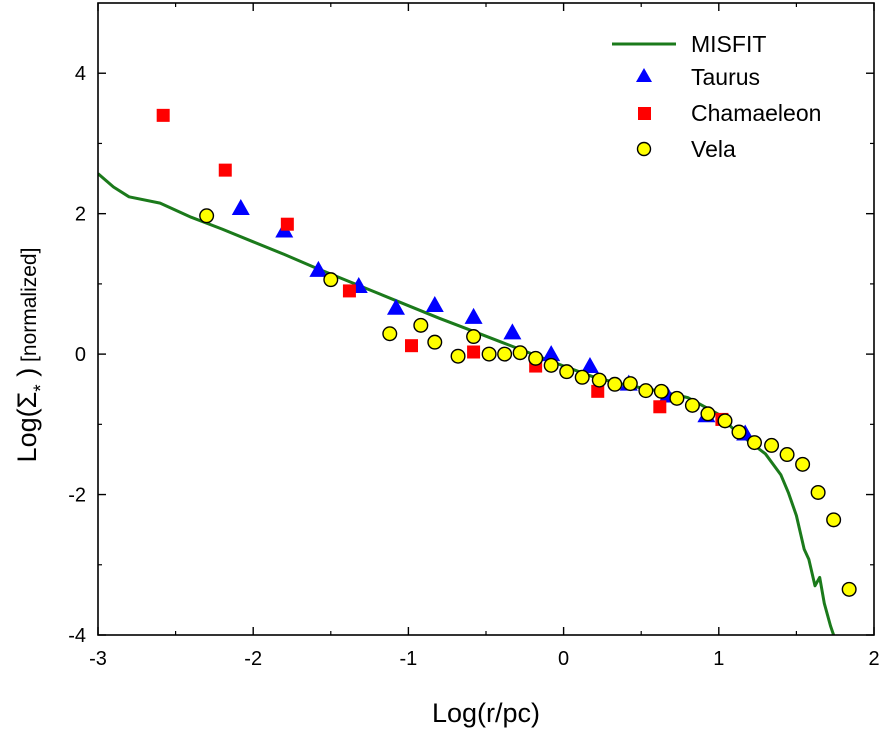 The height and width of the screenshot is (736, 888). What do you see at coordinates (41, 388) in the screenshot?
I see `y-axis-title-subscript: *` at bounding box center [41, 388].